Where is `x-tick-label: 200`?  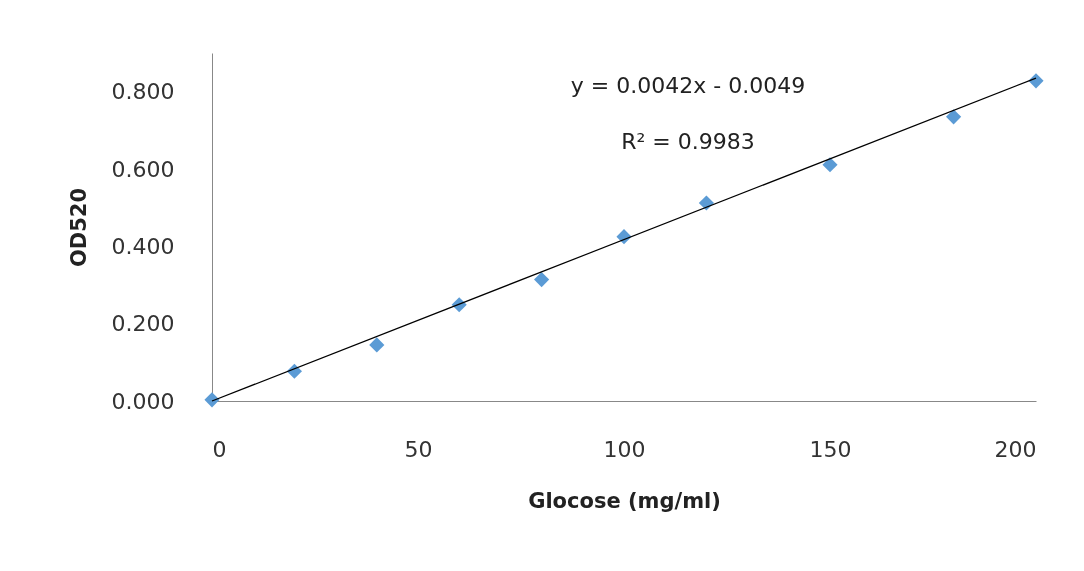 x-tick-label: 200 is located at coordinates (1015, 449).